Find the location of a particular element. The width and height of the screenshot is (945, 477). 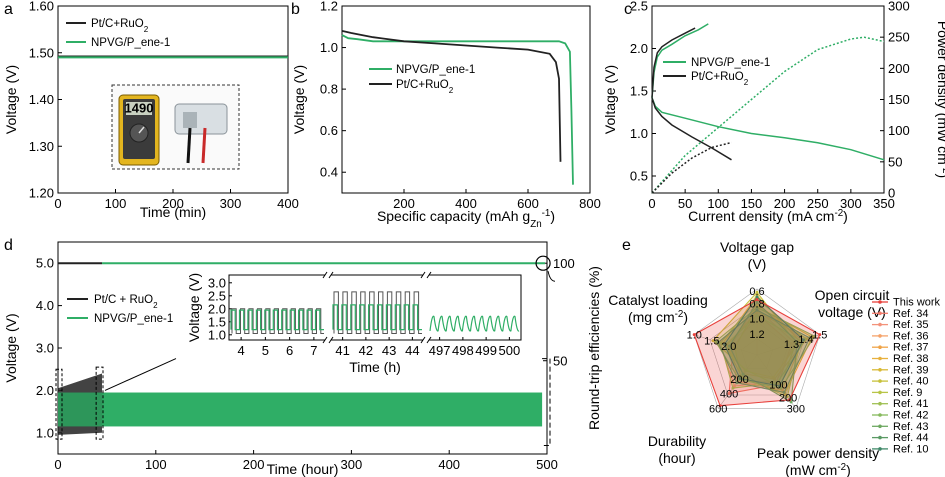

radar-tick-label: 400 is located at coordinates (729, 394).